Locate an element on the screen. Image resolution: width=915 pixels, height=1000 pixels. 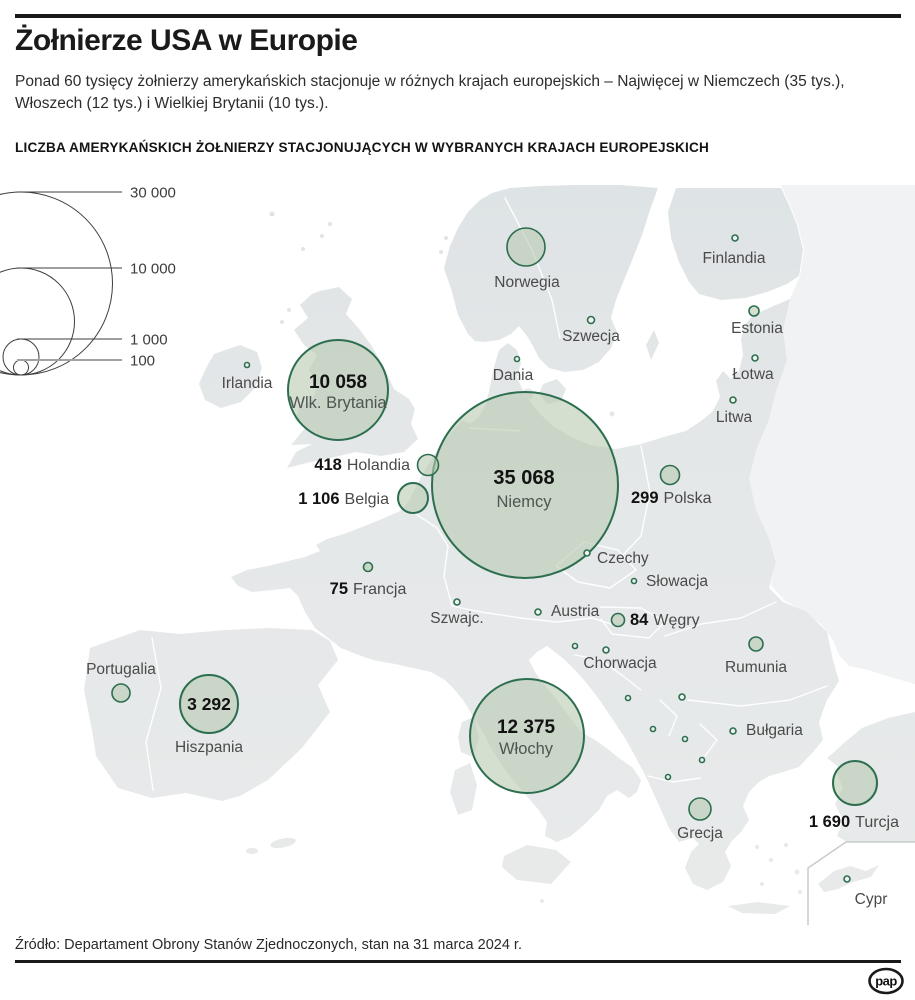
label-turcja: 1 690 Turcja is located at coordinates (854, 822).